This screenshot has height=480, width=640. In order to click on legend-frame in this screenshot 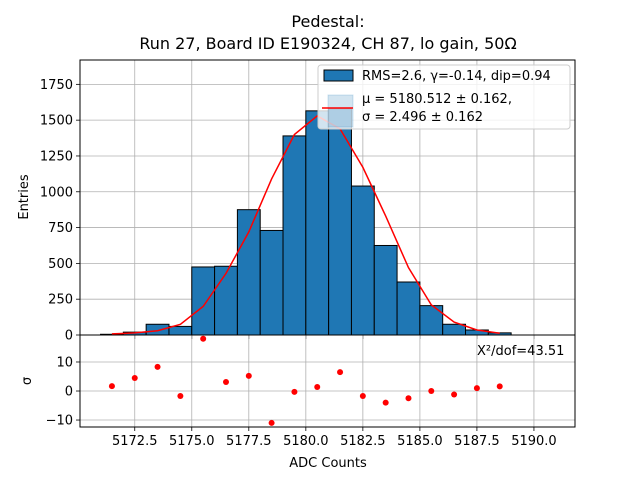, I will do `click(444, 97)`.